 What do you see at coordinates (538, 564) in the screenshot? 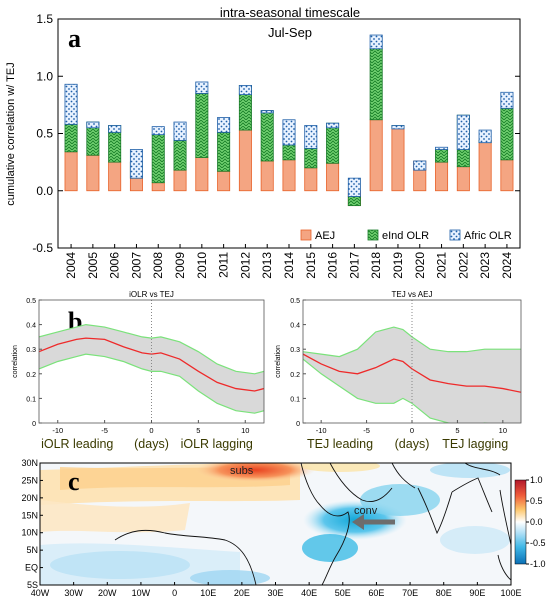
I see `colorbar-tick-label: -1.0` at bounding box center [538, 564].